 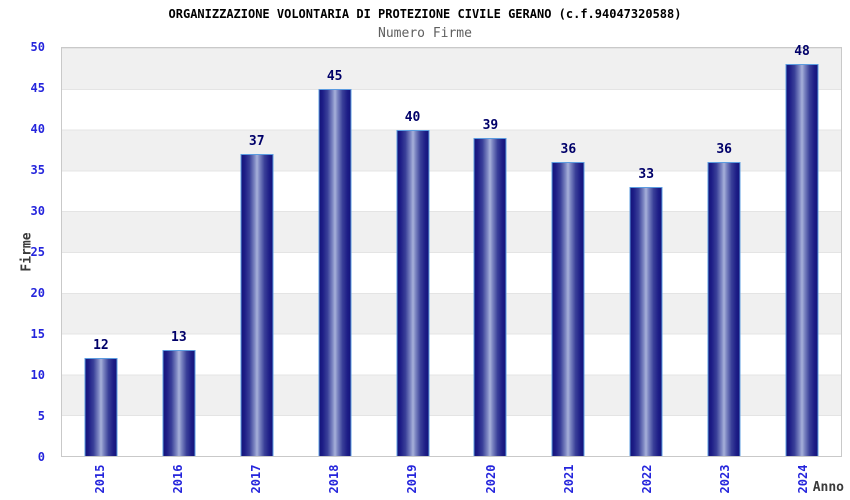 I want to click on y-tick-label: 0, so click(x=41, y=457).